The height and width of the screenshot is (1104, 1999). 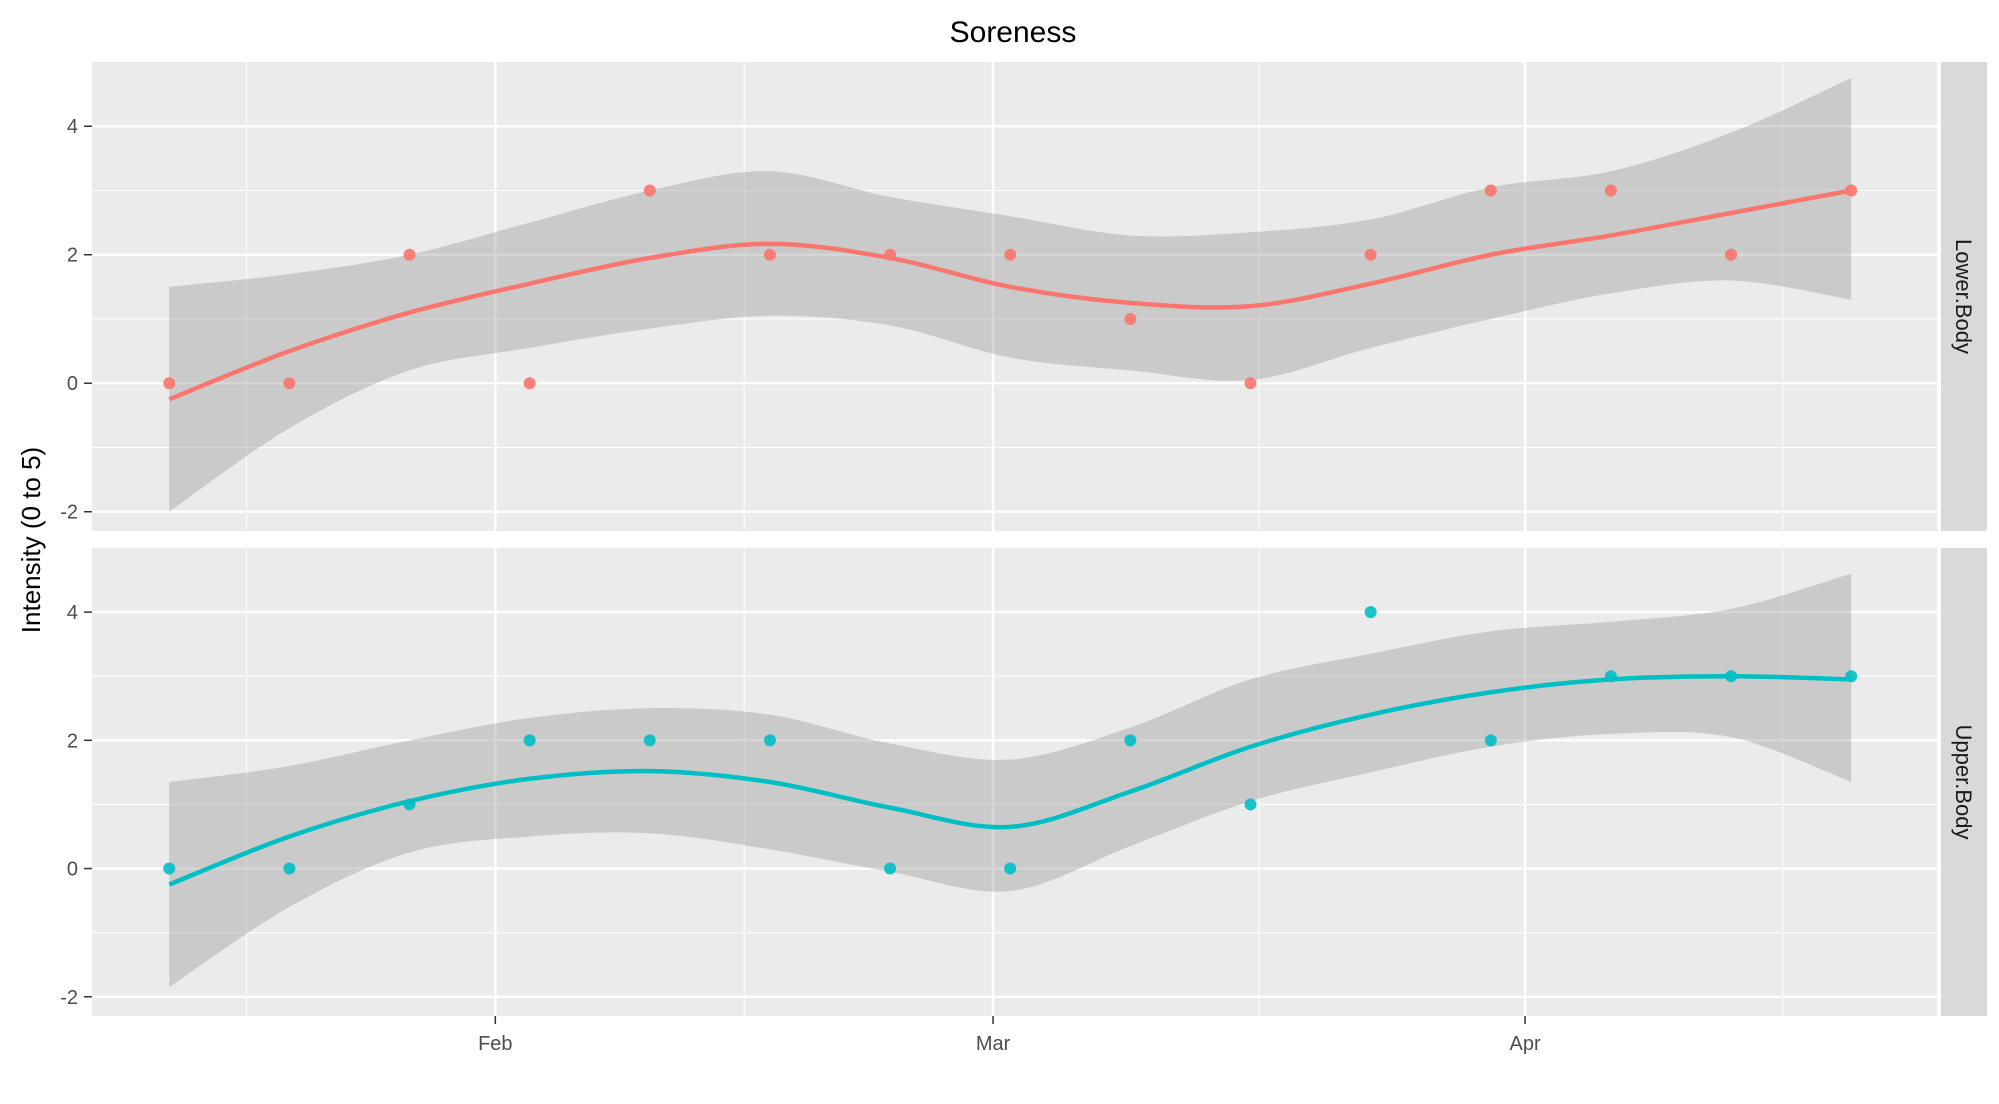 I want to click on x-tick-label: Feb, so click(x=495, y=1044).